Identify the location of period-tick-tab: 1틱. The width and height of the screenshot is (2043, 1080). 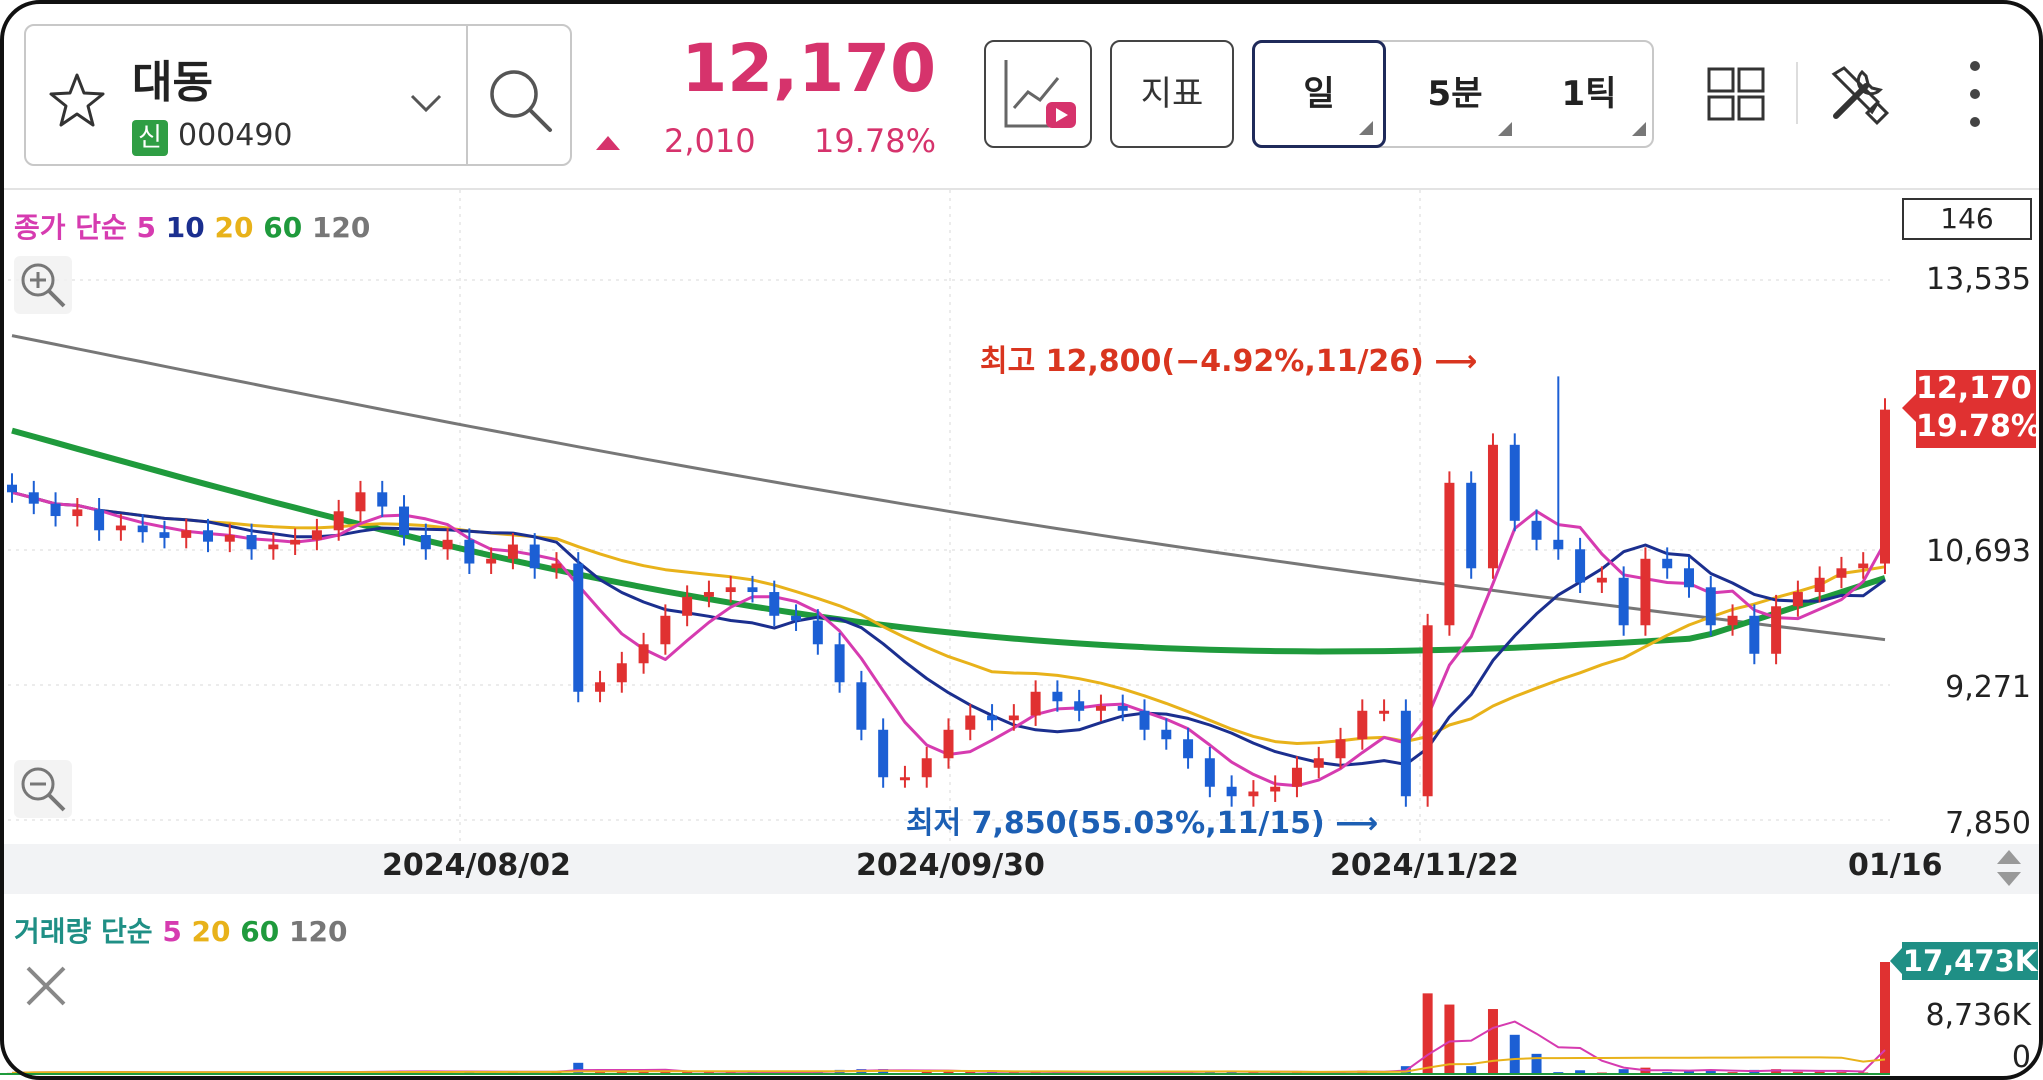
(1589, 94).